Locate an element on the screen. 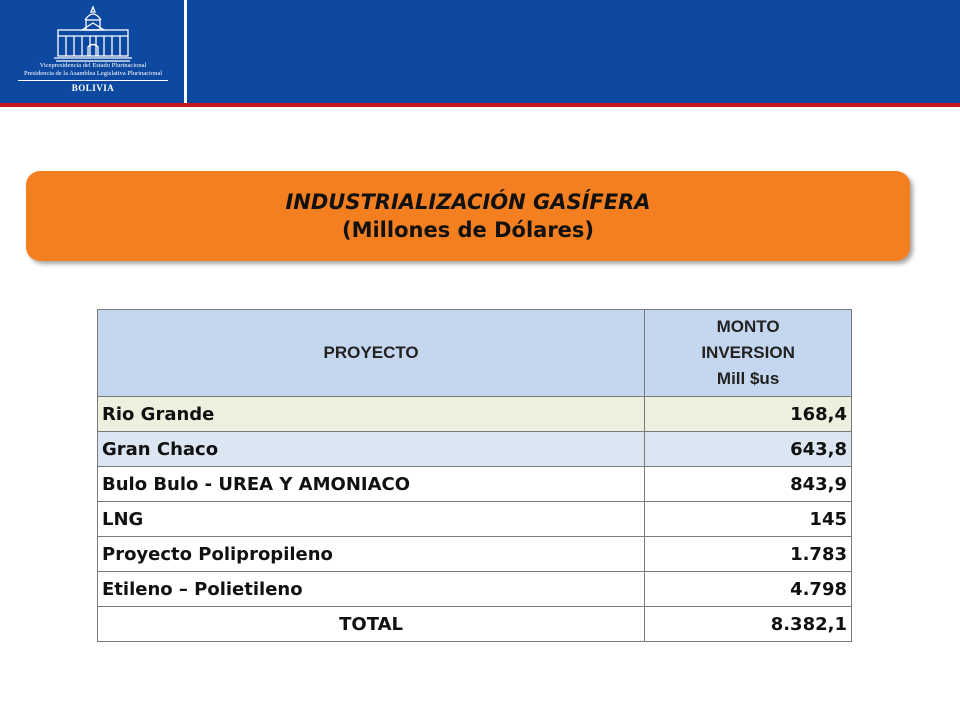 The height and width of the screenshot is (720, 960). logo-text-vicepresidencia: Vicepresidencia del Estado Plurinacional is located at coordinates (93, 65).